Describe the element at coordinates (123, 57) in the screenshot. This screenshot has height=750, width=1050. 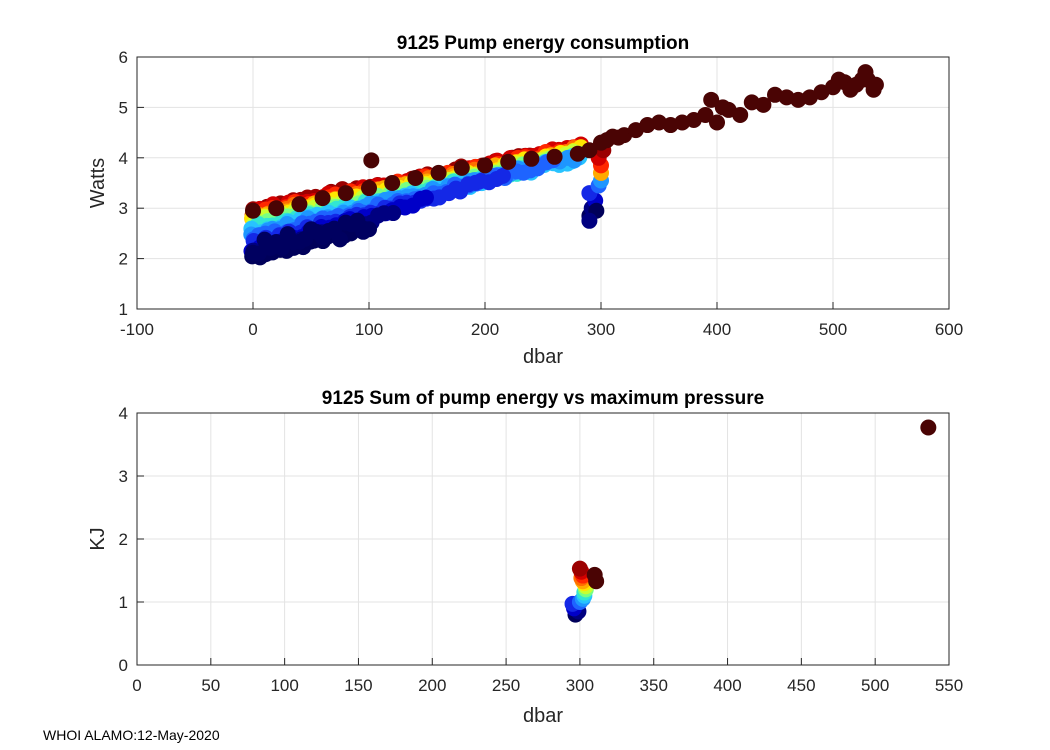
I see `y-tick-label: 6` at that location.